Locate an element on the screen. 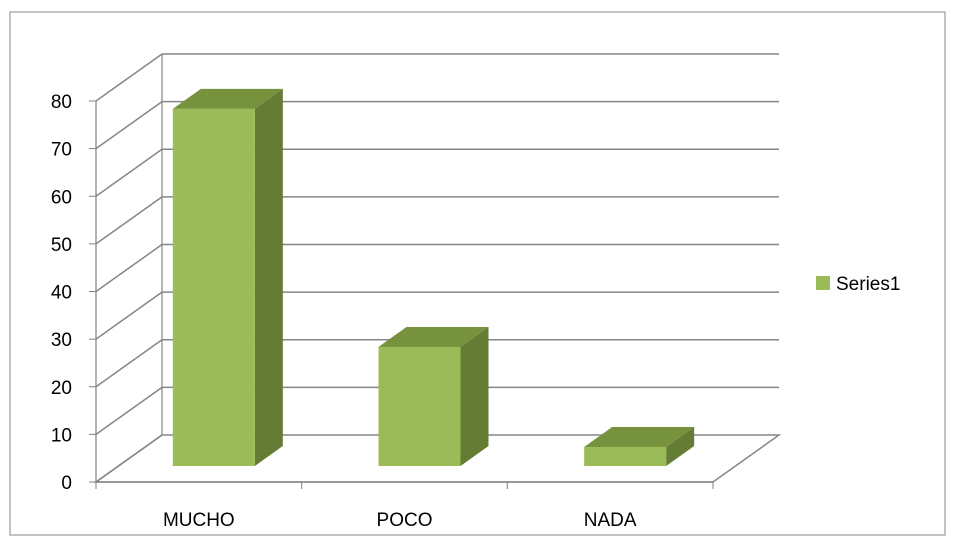 The image size is (955, 550). y-axis-tick-label: 10 is located at coordinates (61, 435).